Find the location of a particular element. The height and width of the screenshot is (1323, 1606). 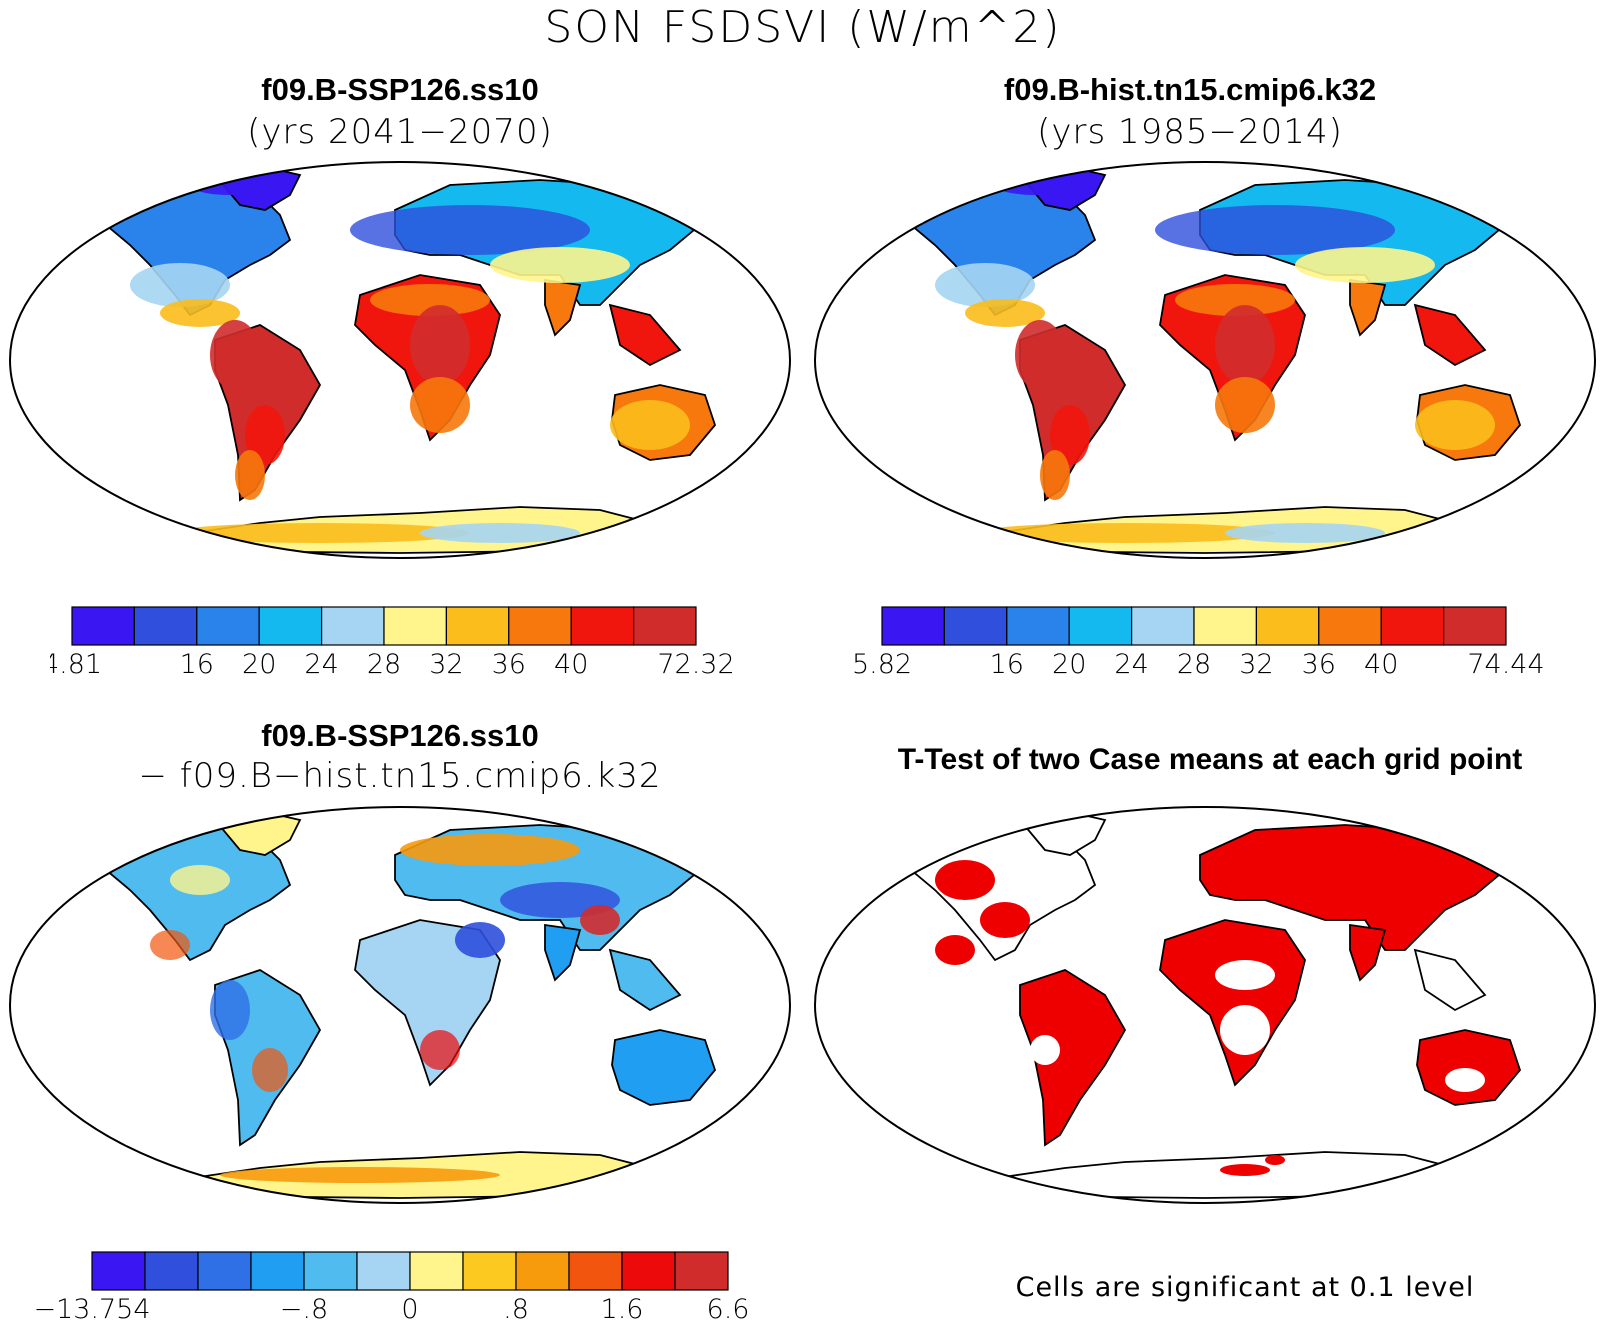

colorbar-3: −13.754 −.8 0 .8 1.6 6.6 is located at coordinates (391, 1287).